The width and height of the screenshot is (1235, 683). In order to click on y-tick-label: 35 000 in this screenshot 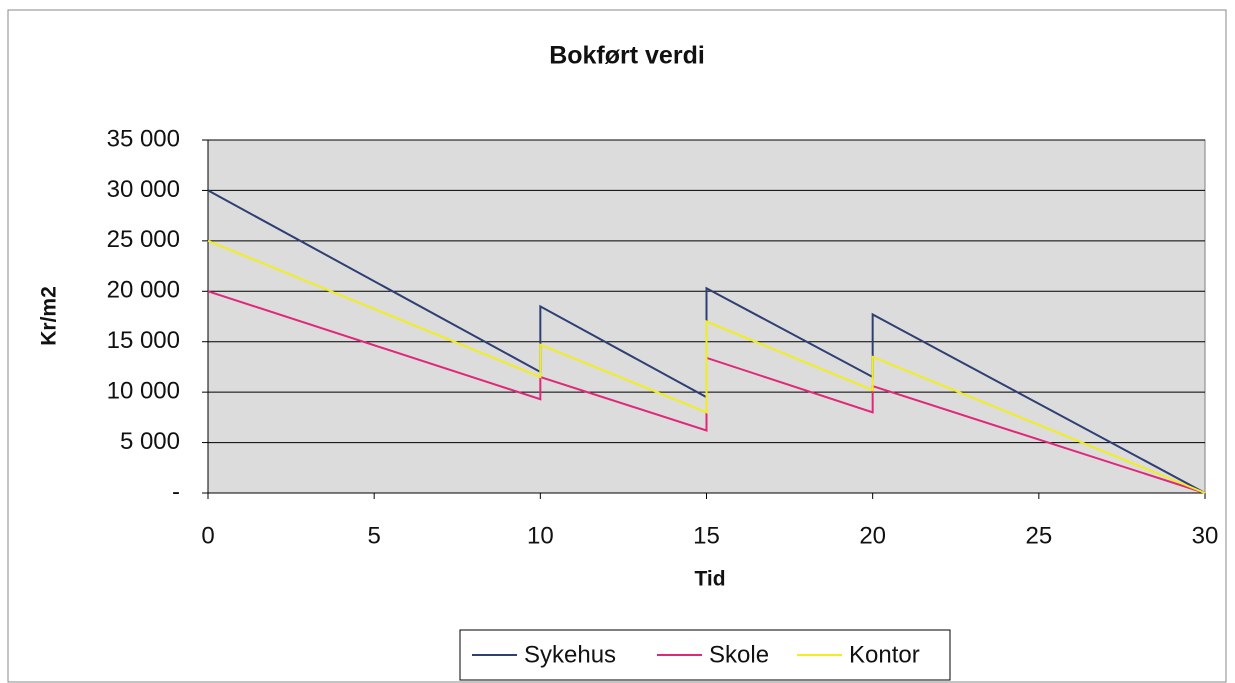, I will do `click(143, 138)`.